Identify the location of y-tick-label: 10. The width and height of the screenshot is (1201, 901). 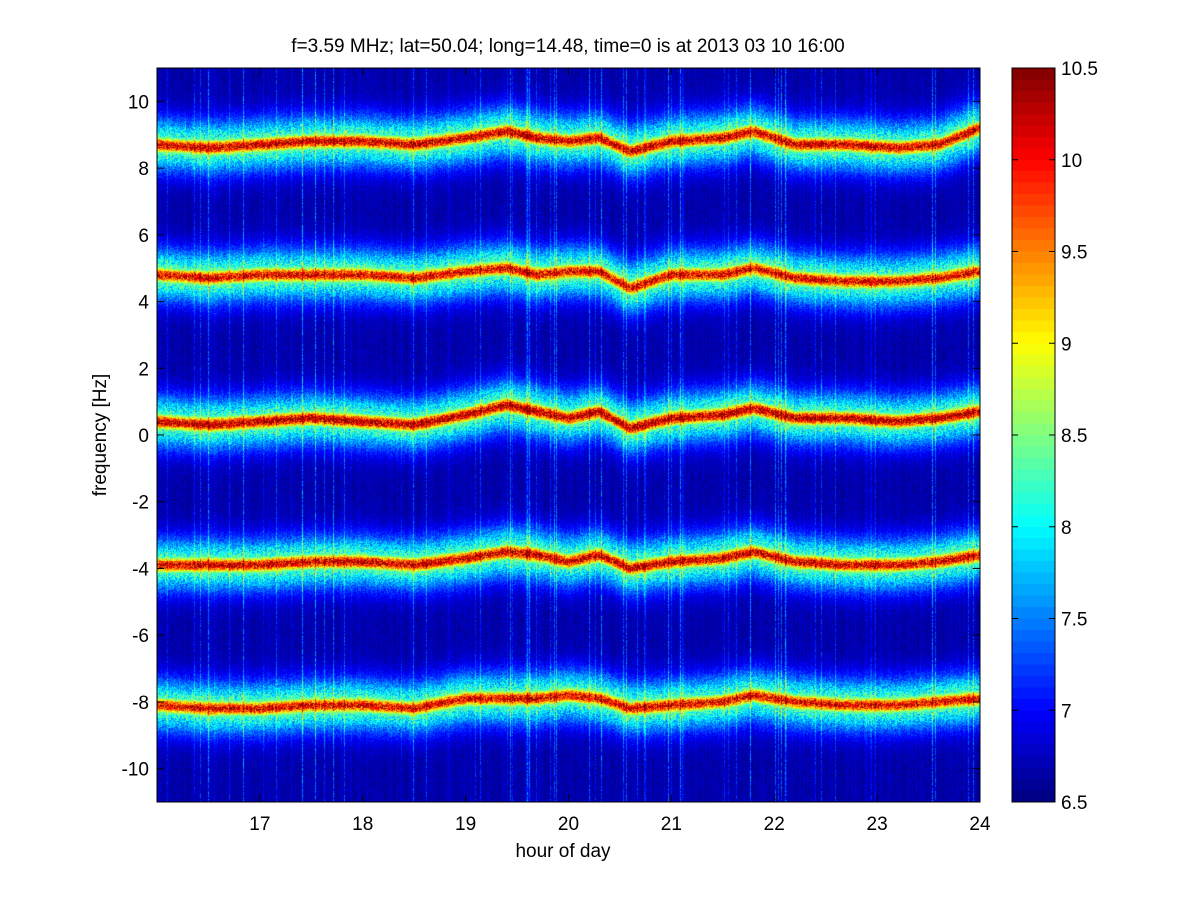
(138, 102).